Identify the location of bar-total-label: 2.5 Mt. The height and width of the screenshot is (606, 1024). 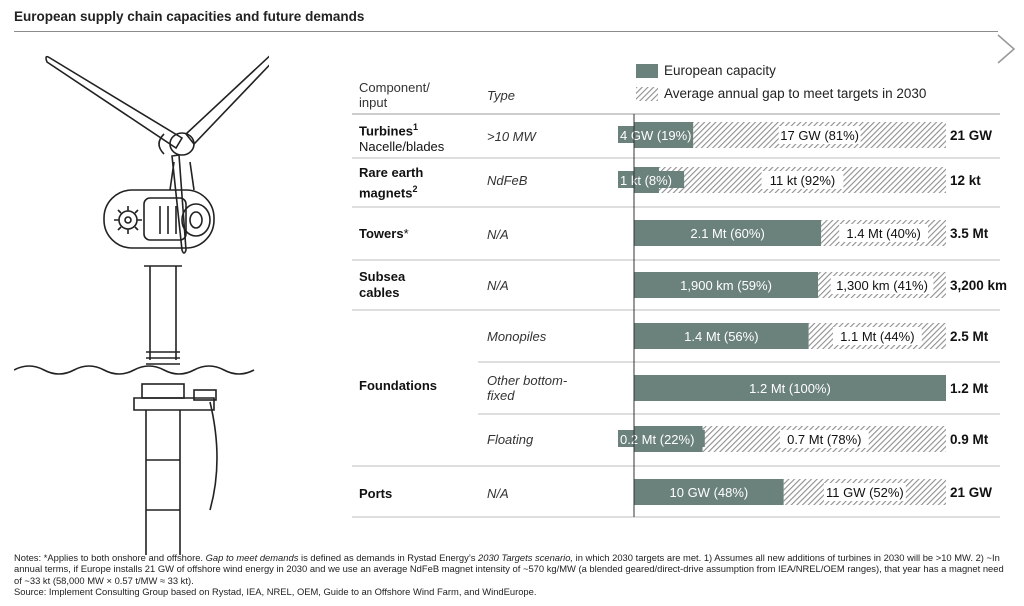
(969, 336).